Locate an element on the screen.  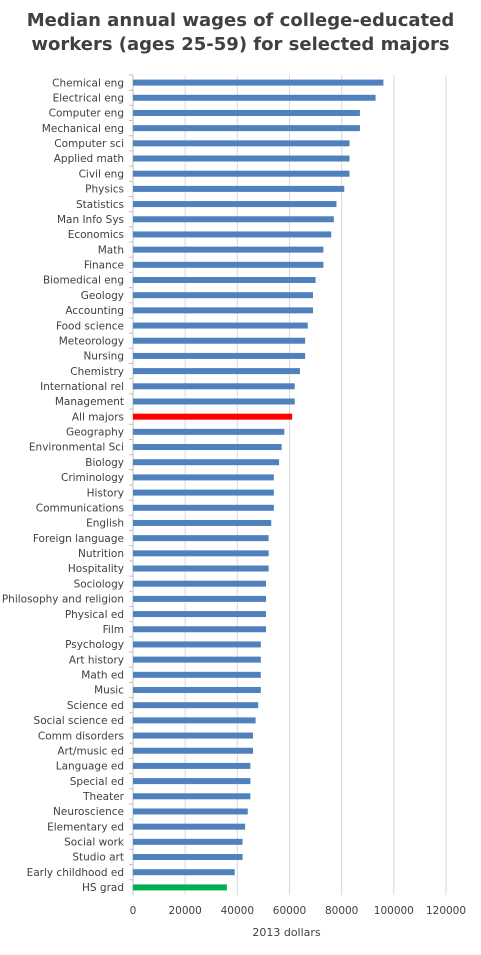
x-tick-label: 0 is located at coordinates (133, 911).